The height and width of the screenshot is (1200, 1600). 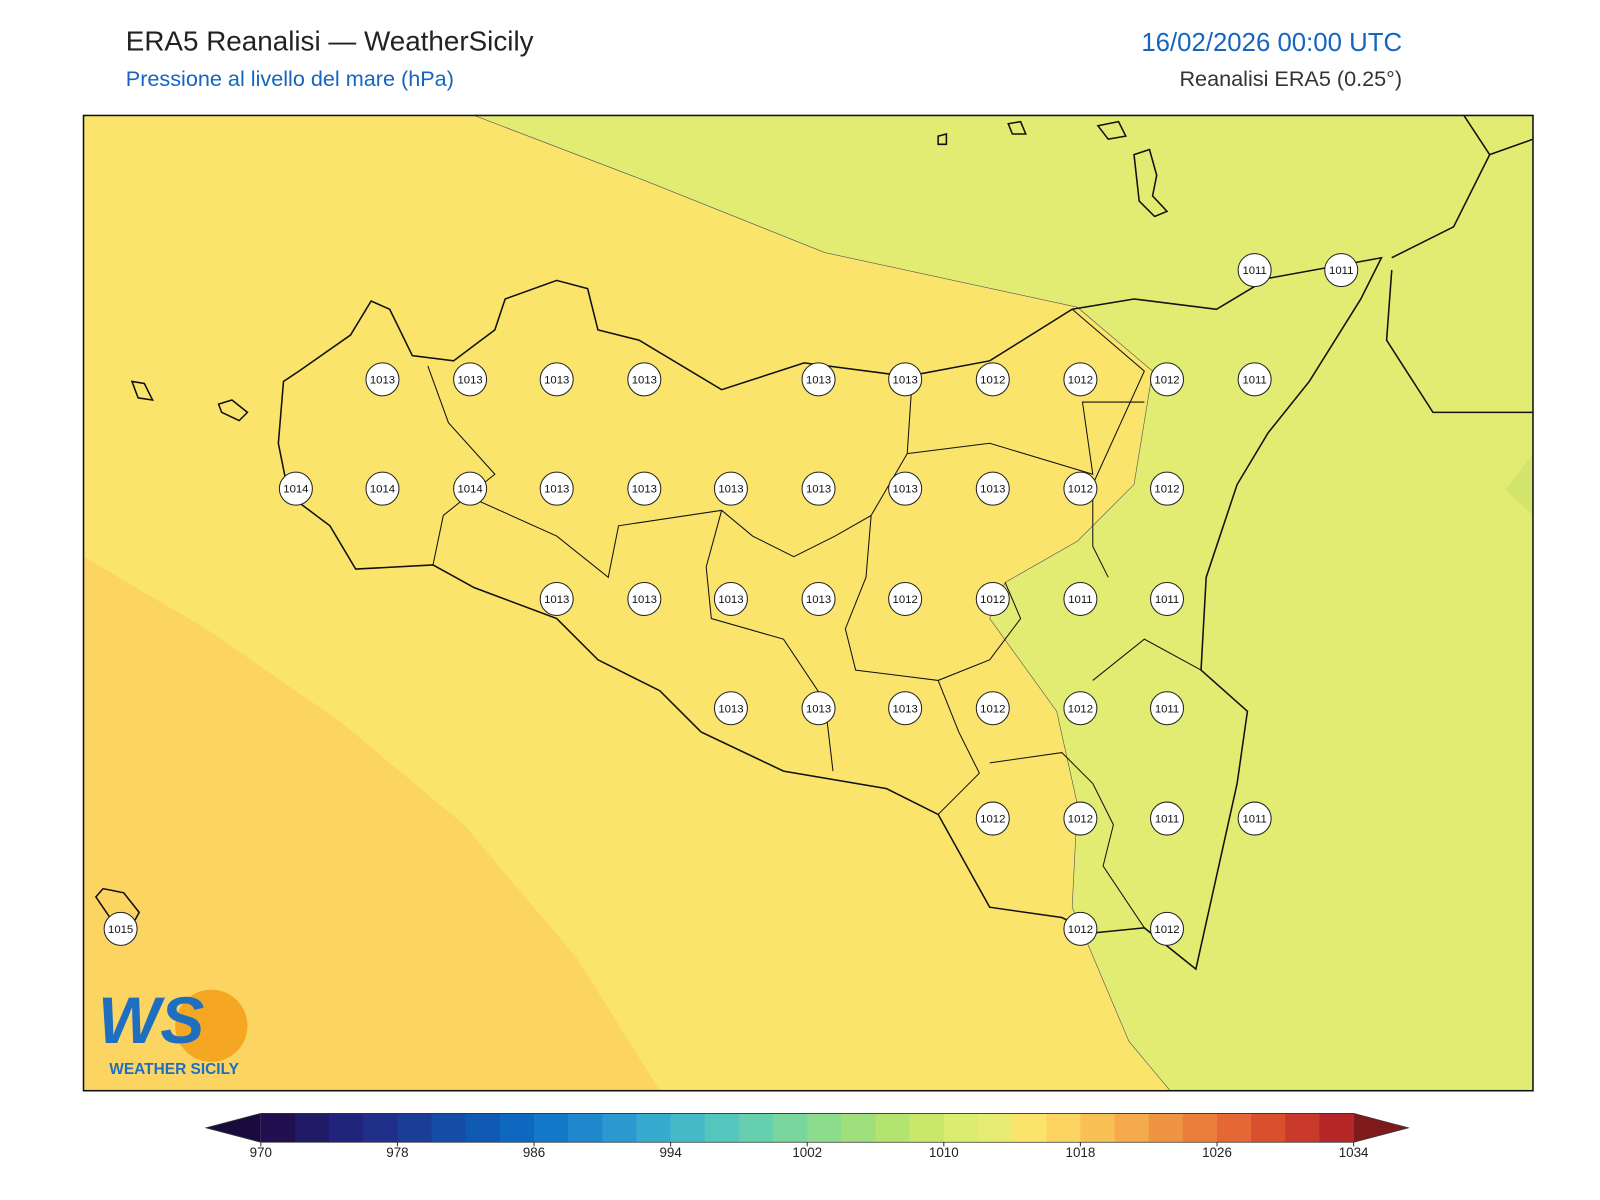 I want to click on subtitle: Pressione al livello del mare (hPa), so click(x=290, y=78).